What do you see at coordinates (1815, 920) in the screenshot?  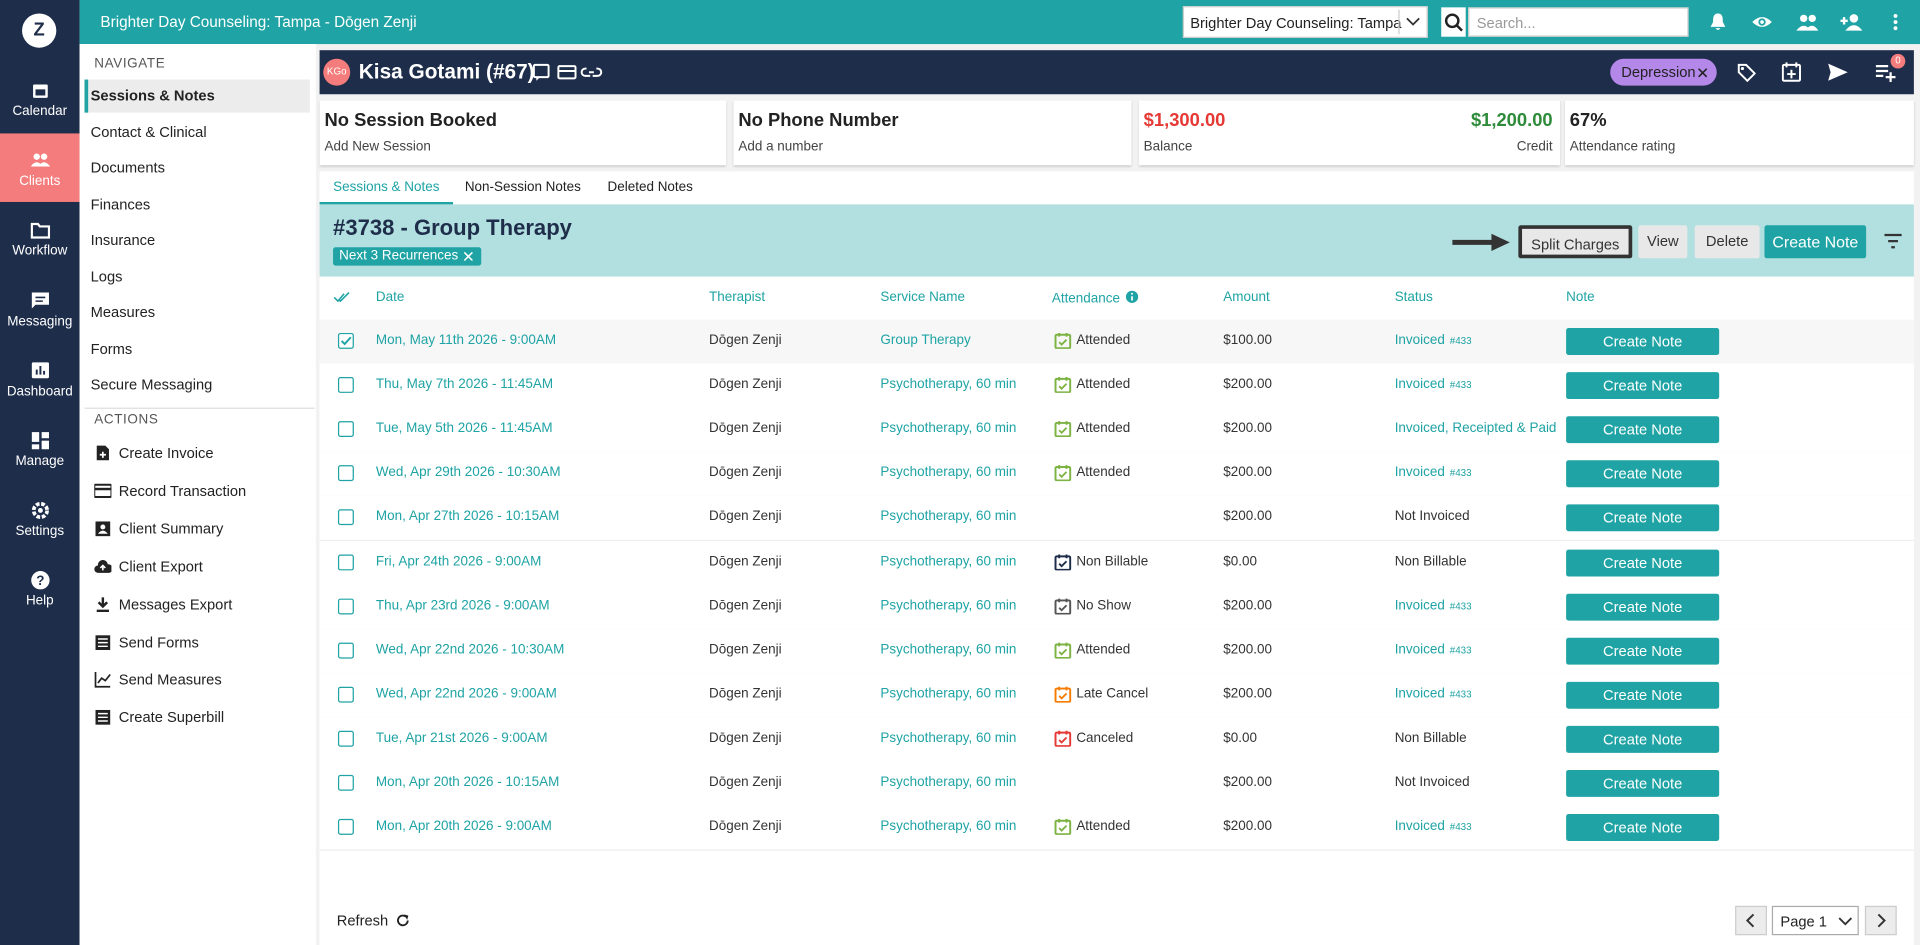 I see `page-select: Page 1` at bounding box center [1815, 920].